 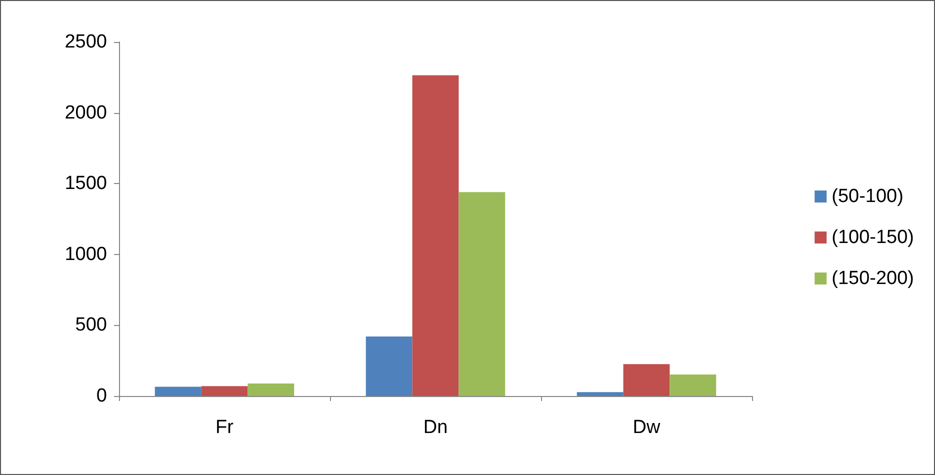 What do you see at coordinates (646, 427) in the screenshot?
I see `x-tick-label: Dw` at bounding box center [646, 427].